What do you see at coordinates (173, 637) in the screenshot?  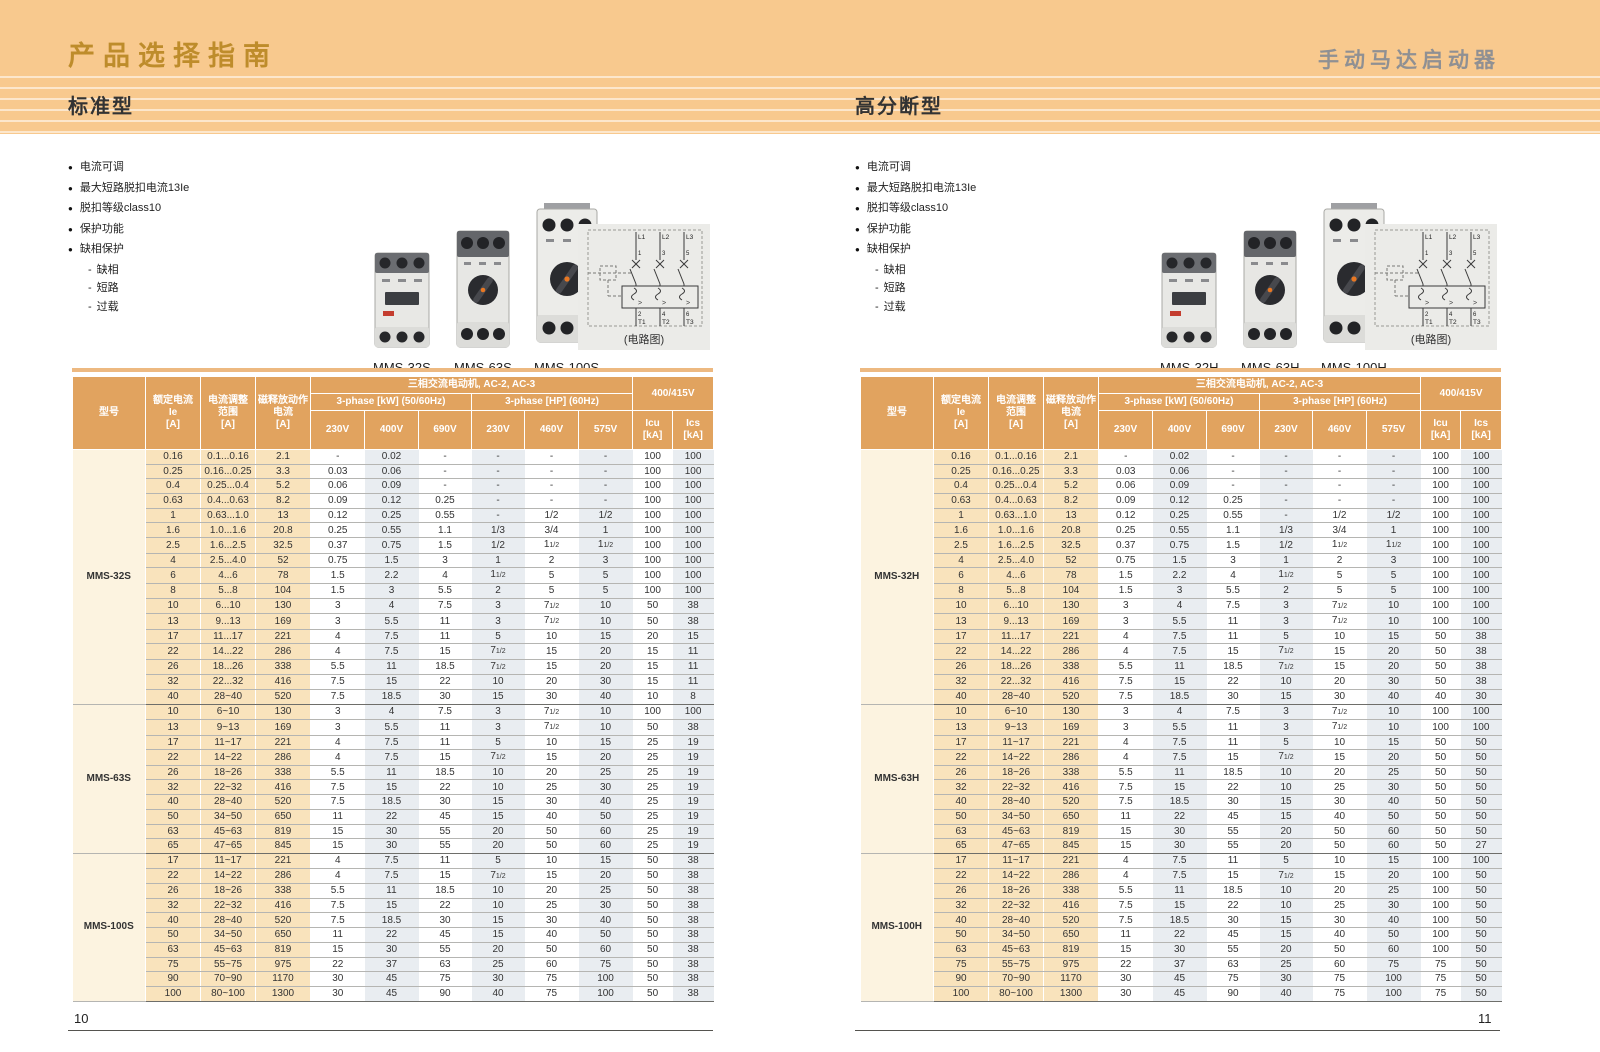 I see `cell-ie: 17` at bounding box center [173, 637].